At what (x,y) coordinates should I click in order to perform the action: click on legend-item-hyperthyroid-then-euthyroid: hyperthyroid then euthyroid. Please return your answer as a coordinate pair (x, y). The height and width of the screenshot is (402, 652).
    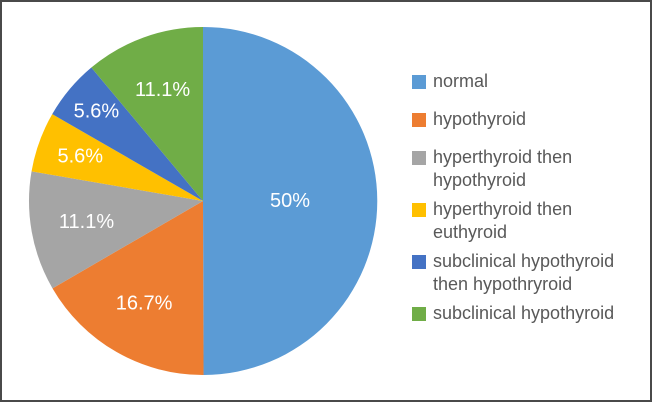
    Looking at the image, I should click on (526, 221).